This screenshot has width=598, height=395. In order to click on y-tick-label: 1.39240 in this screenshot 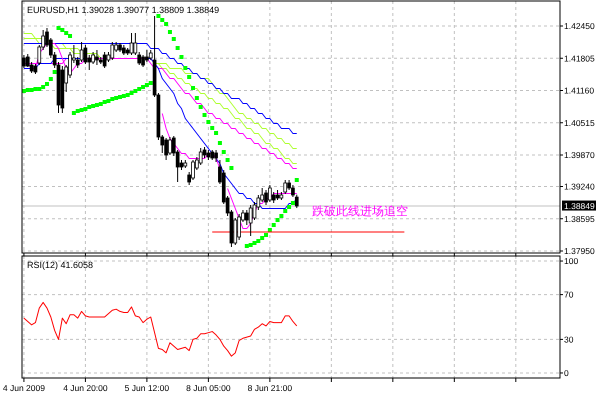, I will do `click(579, 187)`.